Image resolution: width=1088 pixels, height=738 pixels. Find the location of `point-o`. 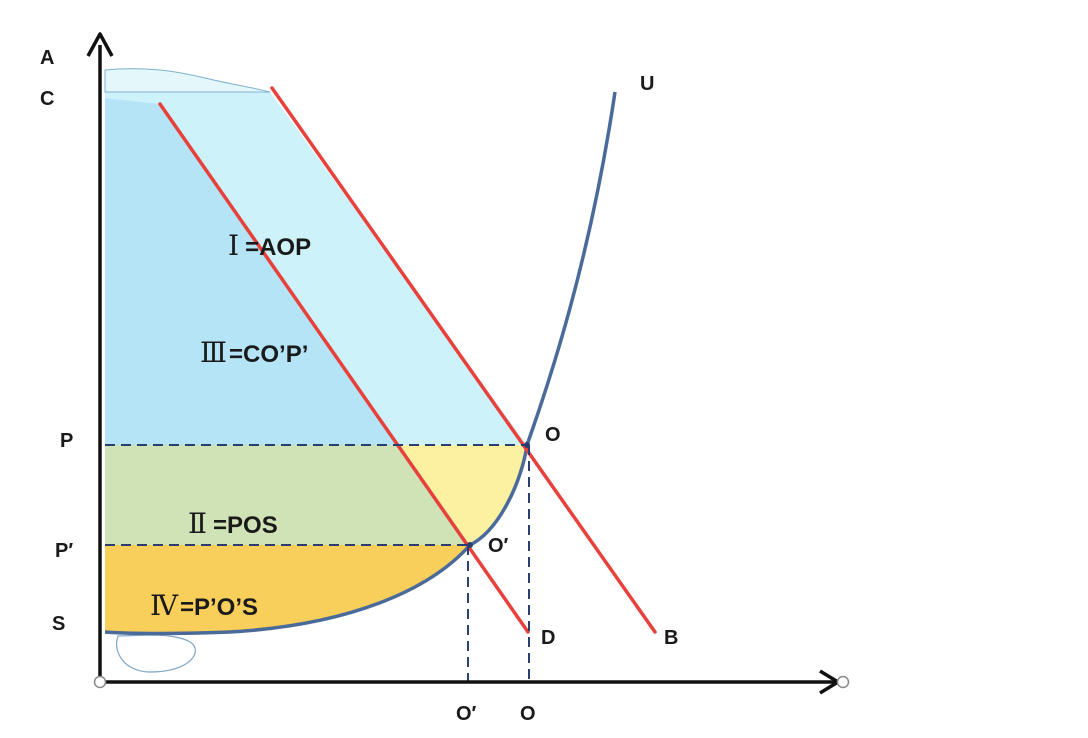

point-o is located at coordinates (527, 445).